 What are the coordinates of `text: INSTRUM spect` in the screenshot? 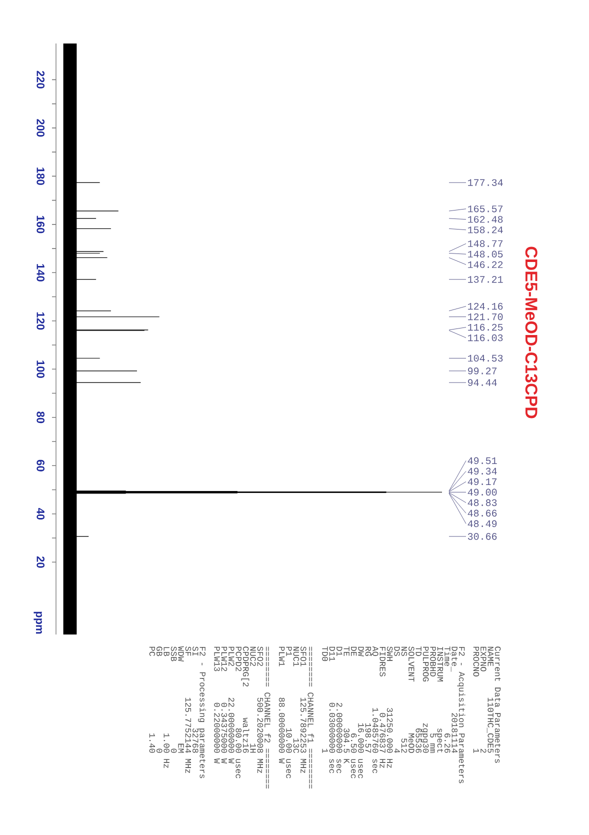 It's located at (440, 699).